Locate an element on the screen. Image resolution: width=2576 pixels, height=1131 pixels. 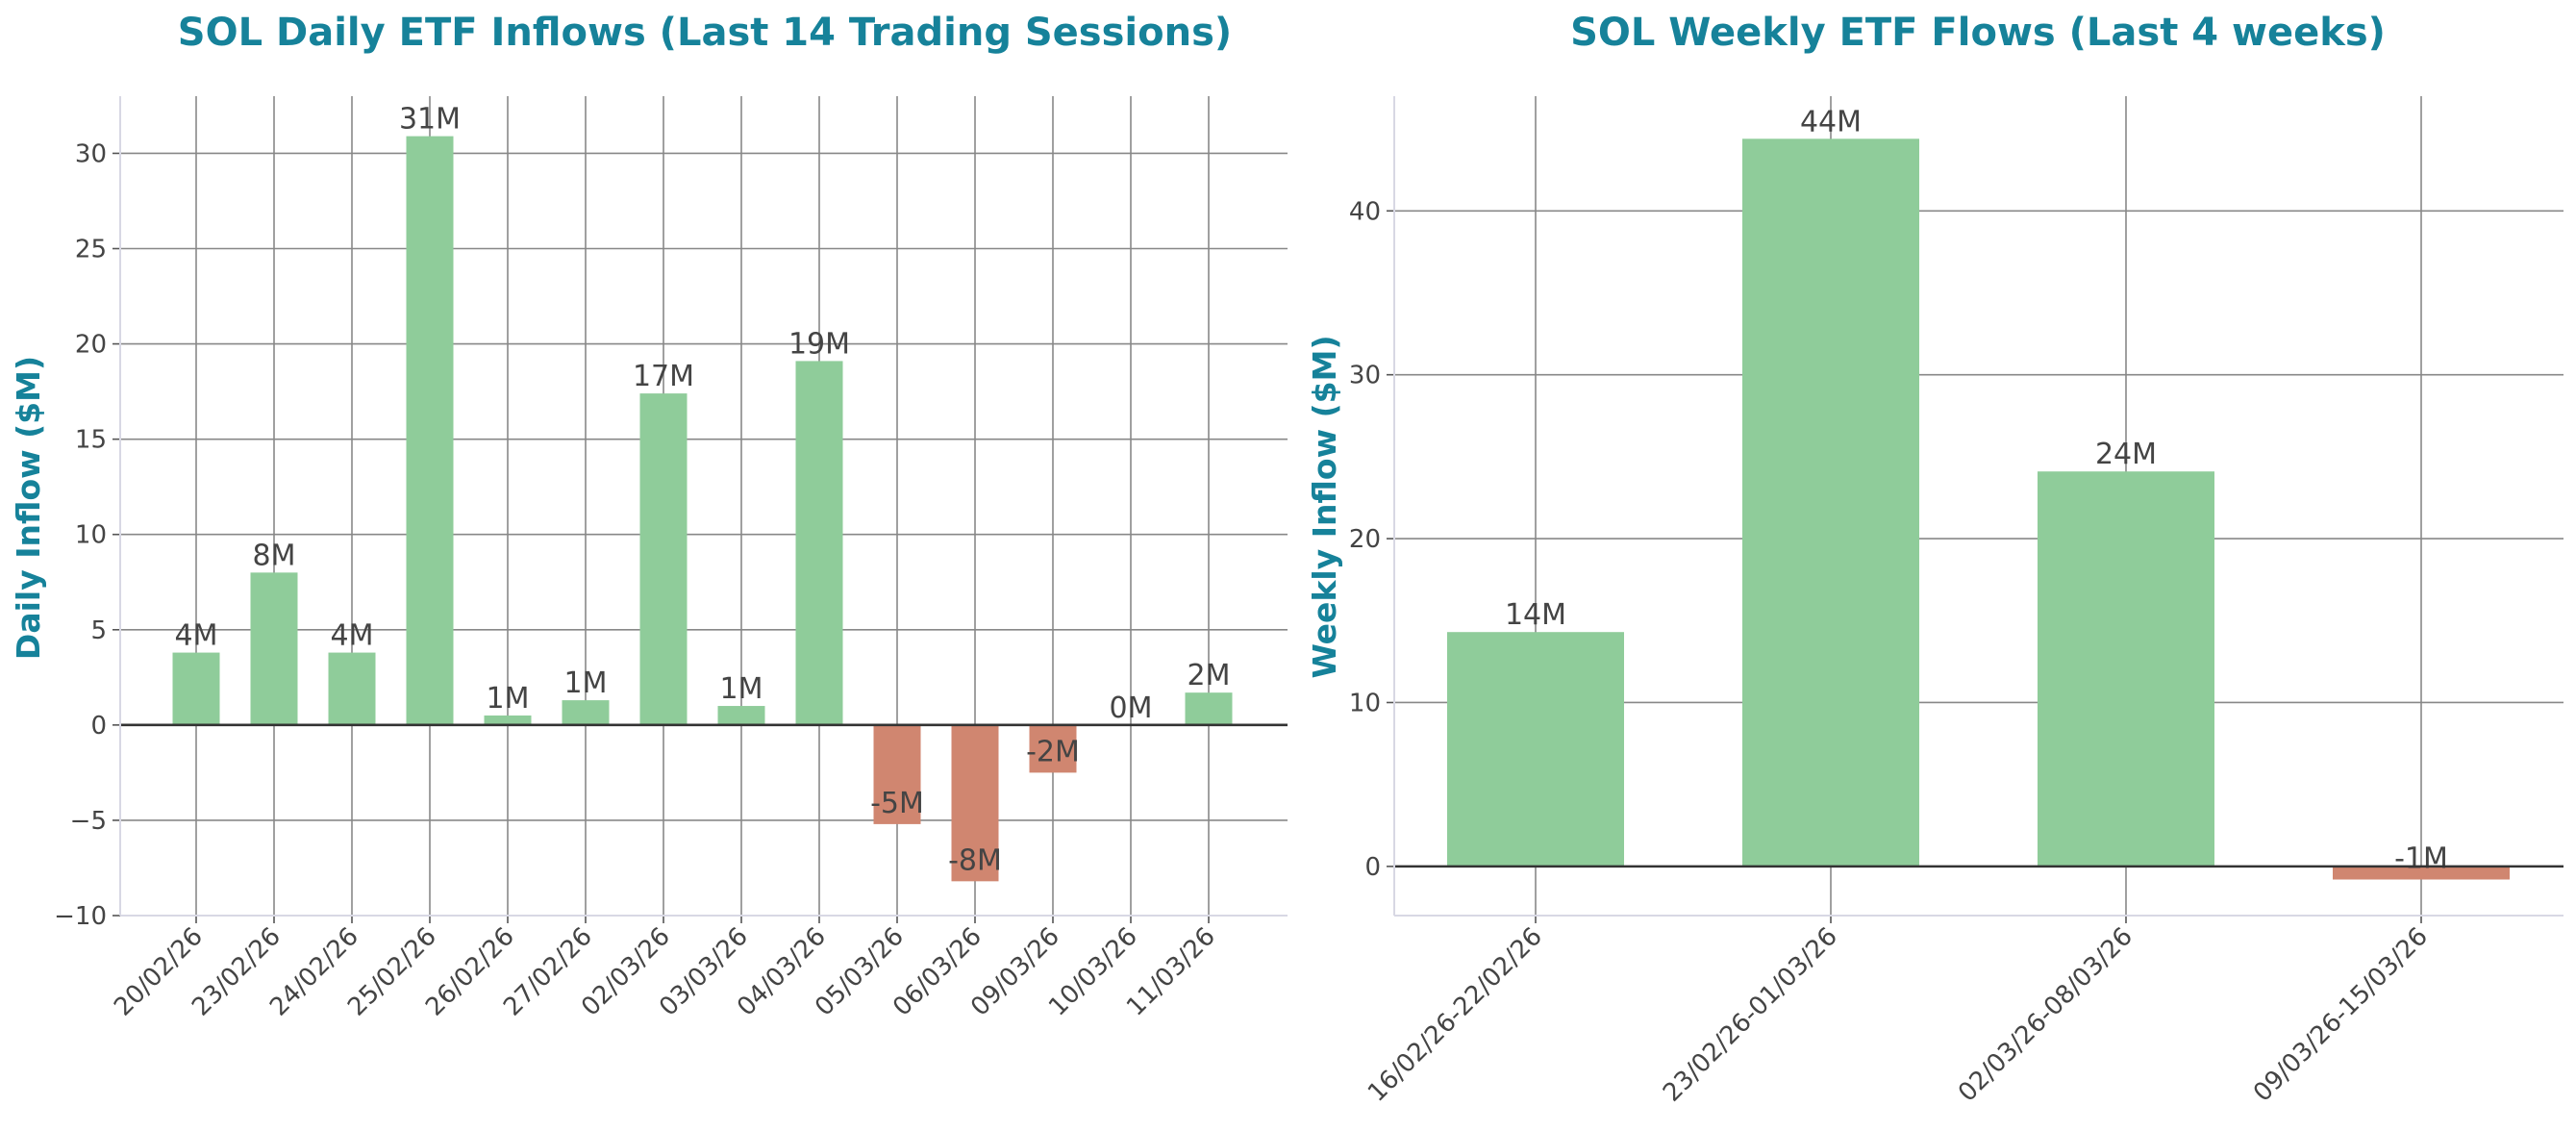
weekly-bar-value-label: 24M is located at coordinates (2126, 454).